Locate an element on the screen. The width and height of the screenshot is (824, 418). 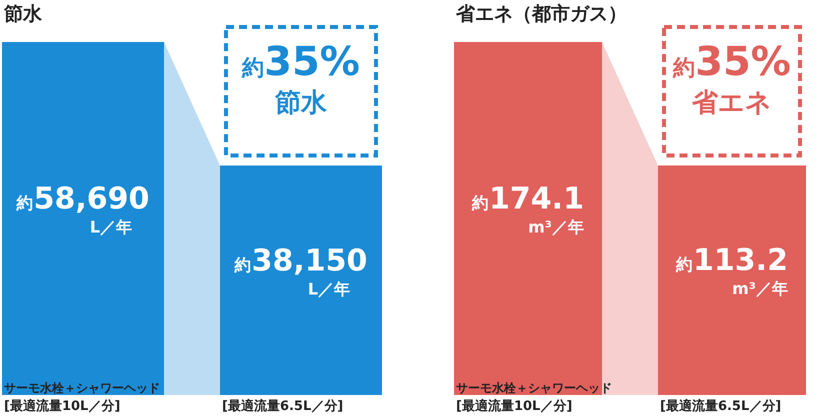
chart-title: 省エネ（都市ガス） is located at coordinates (541, 14).